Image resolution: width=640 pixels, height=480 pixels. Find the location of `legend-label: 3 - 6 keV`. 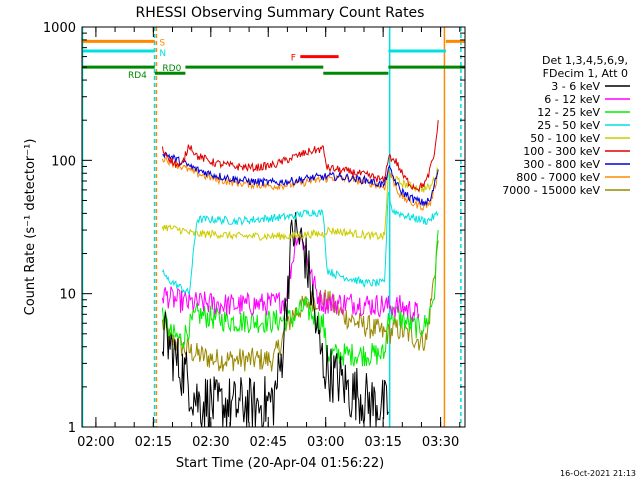

legend-label: 3 - 6 keV is located at coordinates (575, 86).